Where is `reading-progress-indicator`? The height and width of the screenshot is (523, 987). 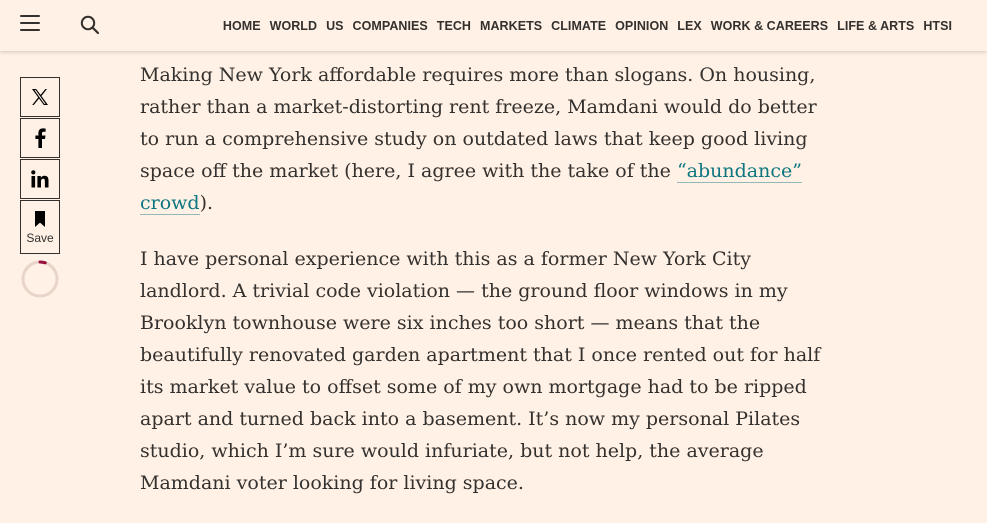
reading-progress-indicator is located at coordinates (40, 279).